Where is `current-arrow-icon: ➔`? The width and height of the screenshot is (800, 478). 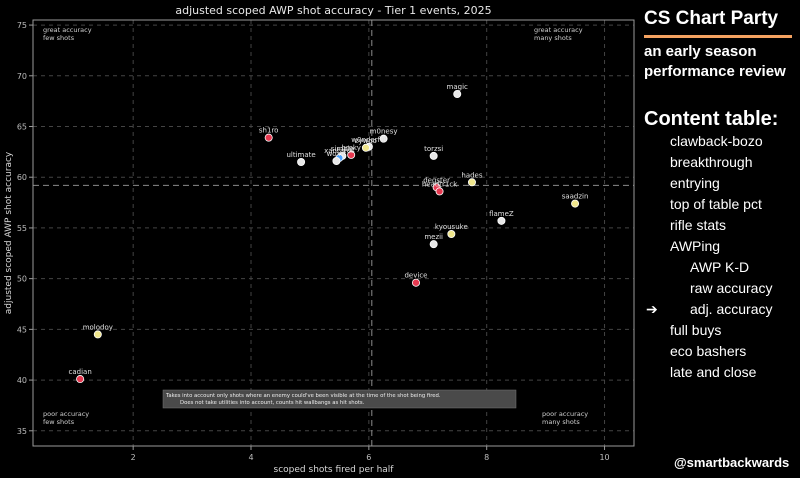
current-arrow-icon: ➔ is located at coordinates (652, 309).